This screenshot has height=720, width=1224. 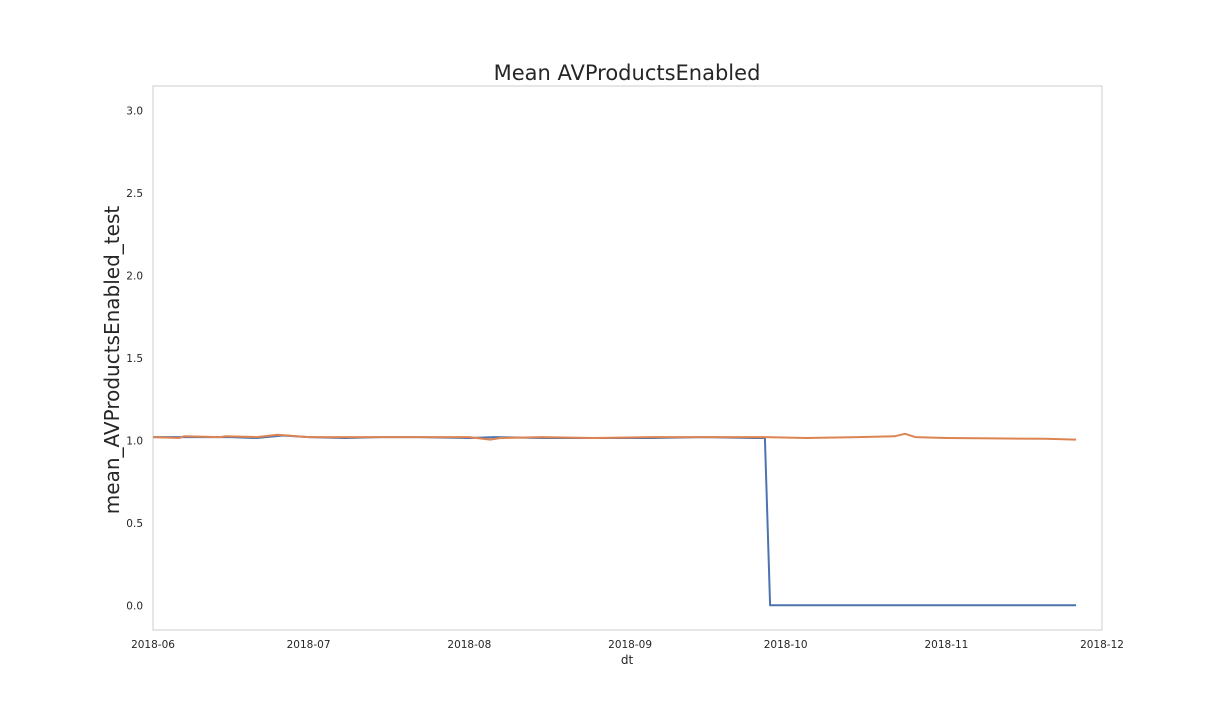 I want to click on y-axis-ticks: 0.0 0.5 1.0 1.5 2.0 2.5 3.0, so click(x=134, y=359).